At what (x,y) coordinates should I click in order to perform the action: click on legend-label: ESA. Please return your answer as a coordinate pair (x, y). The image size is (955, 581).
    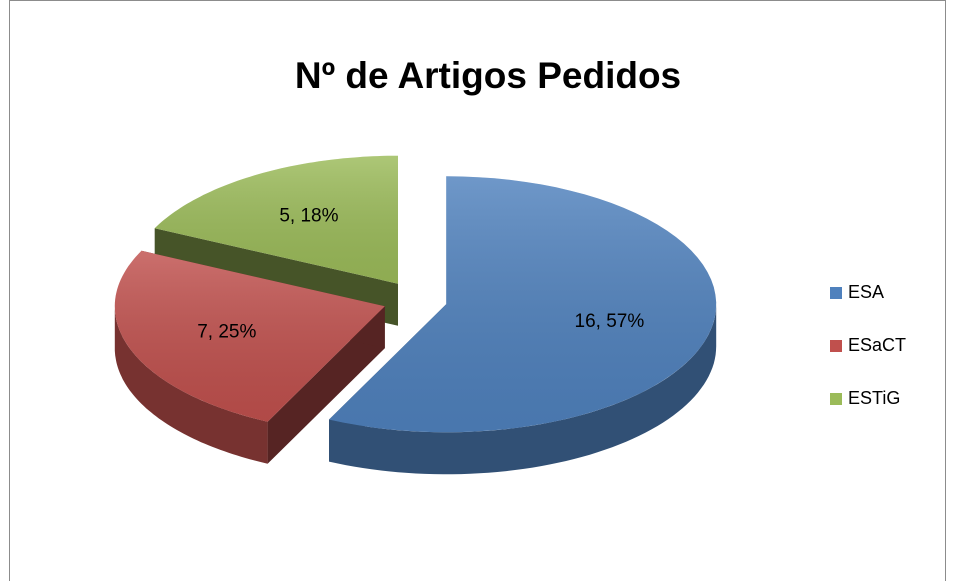
    Looking at the image, I should click on (866, 292).